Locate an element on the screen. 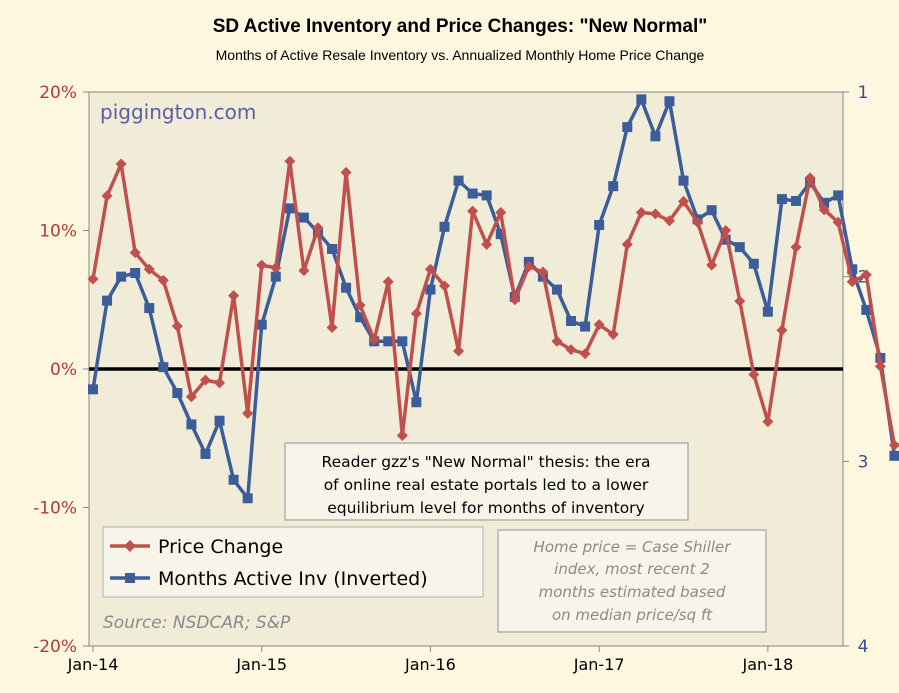 The width and height of the screenshot is (899, 693). watermark: piggington.com is located at coordinates (178, 112).